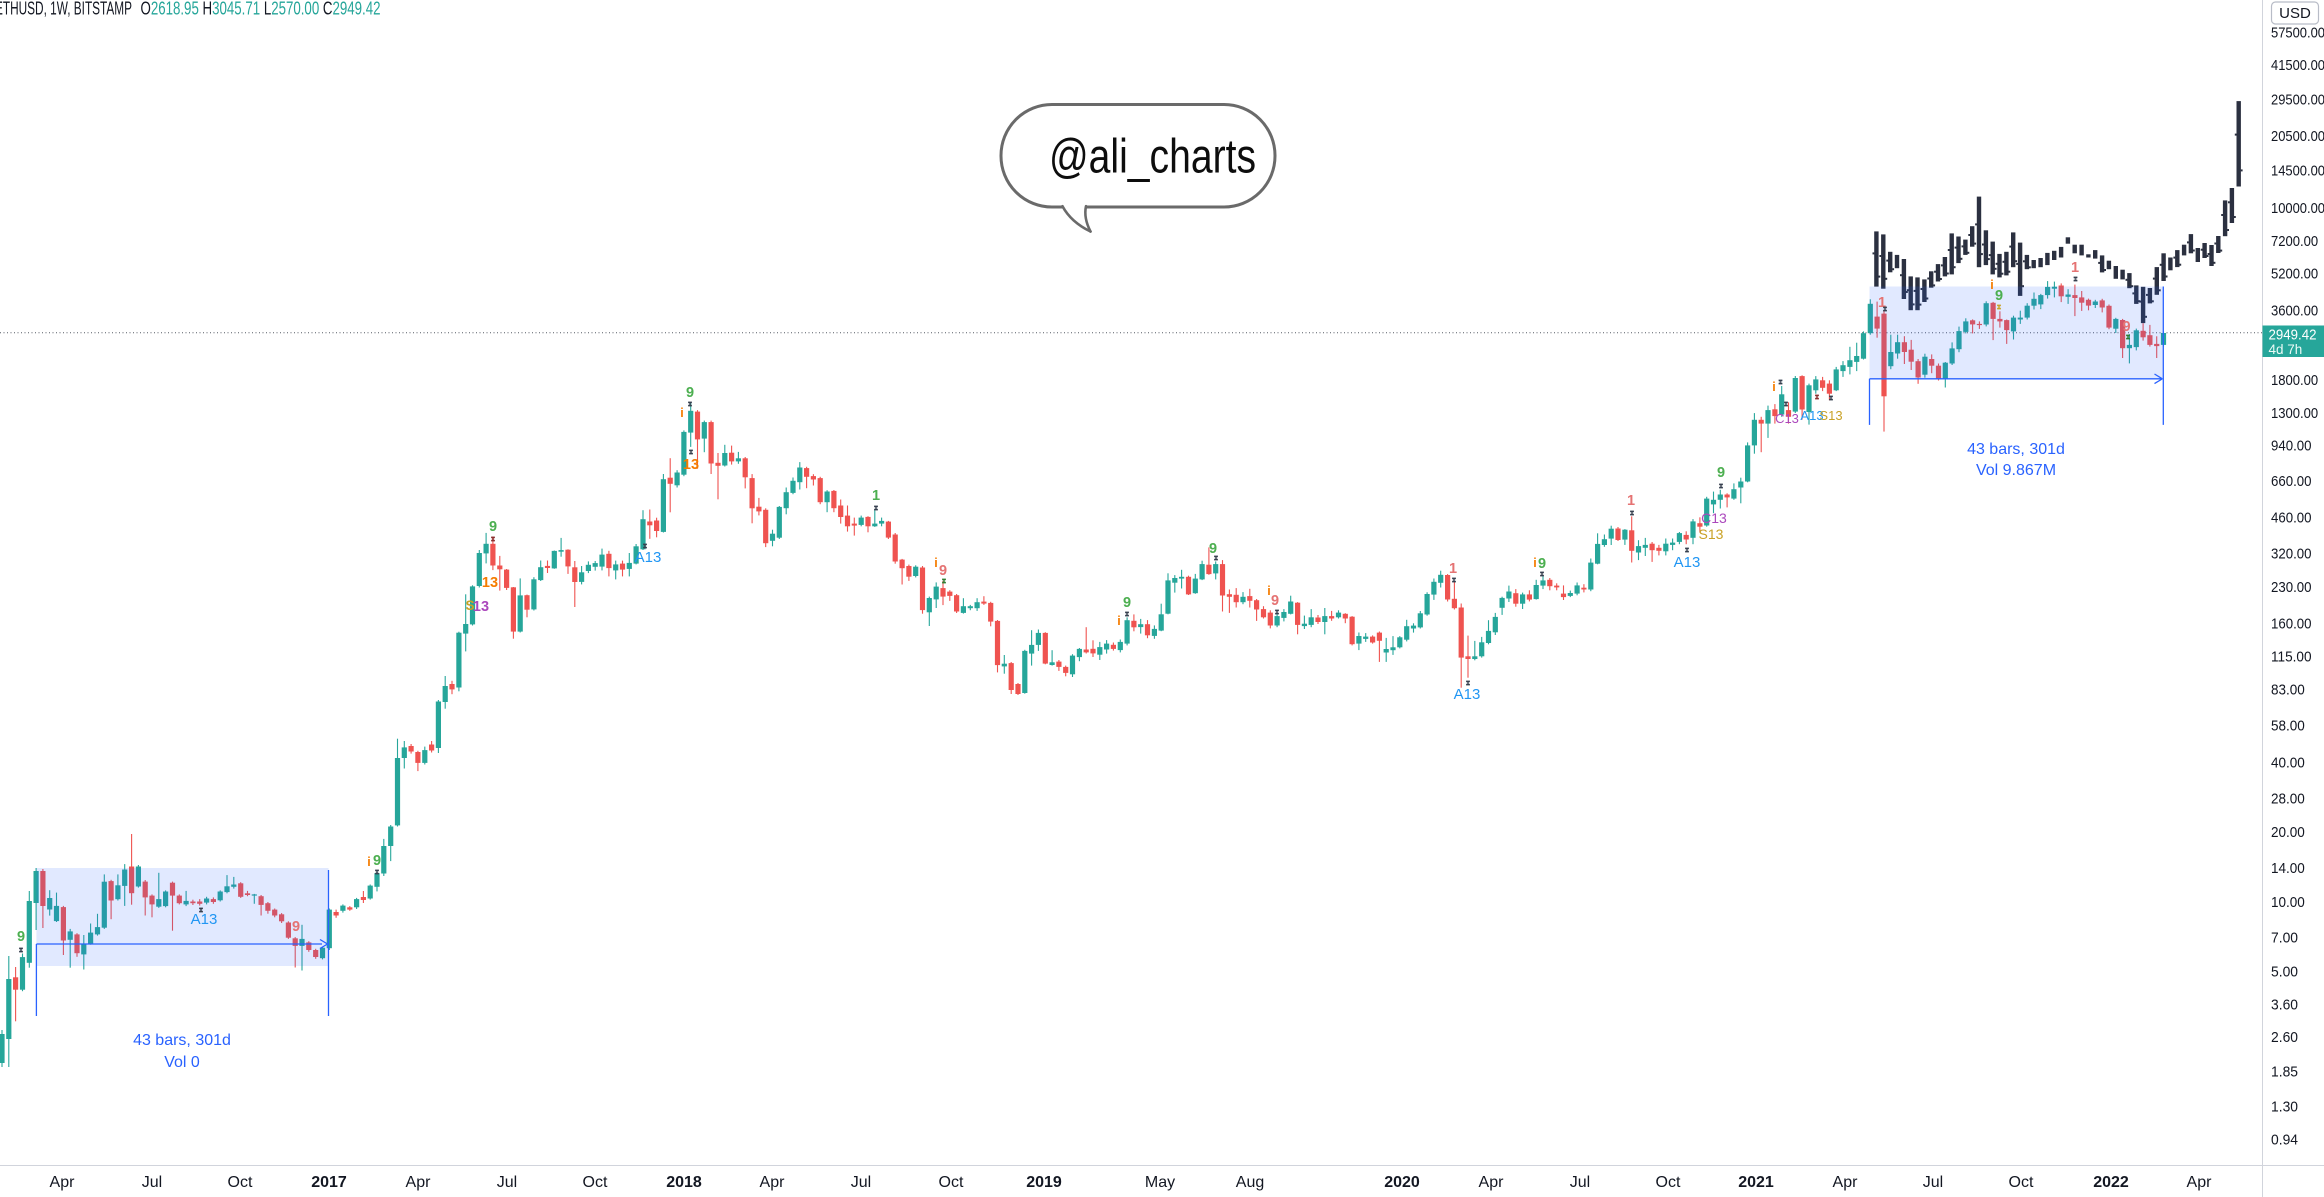 This screenshot has height=1197, width=2324. Describe the element at coordinates (1250, 1182) in the screenshot. I see `svg-text: Aug` at that location.